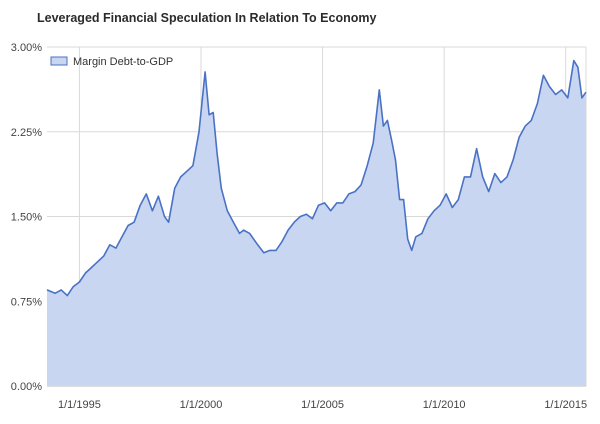 Image resolution: width=600 pixels, height=424 pixels. Describe the element at coordinates (59, 61) in the screenshot. I see `legend-swatch` at that location.